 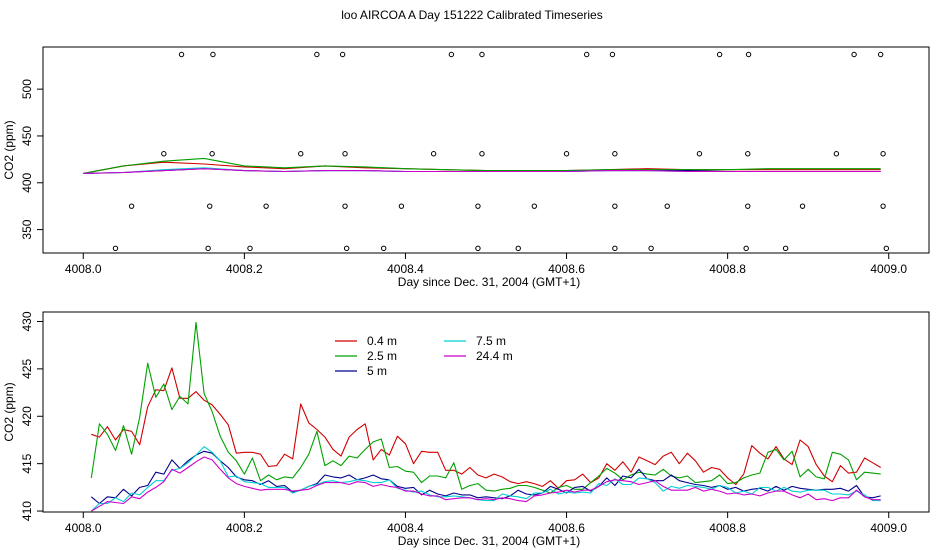 I want to click on legend-label: 2.5 m, so click(x=382, y=356).